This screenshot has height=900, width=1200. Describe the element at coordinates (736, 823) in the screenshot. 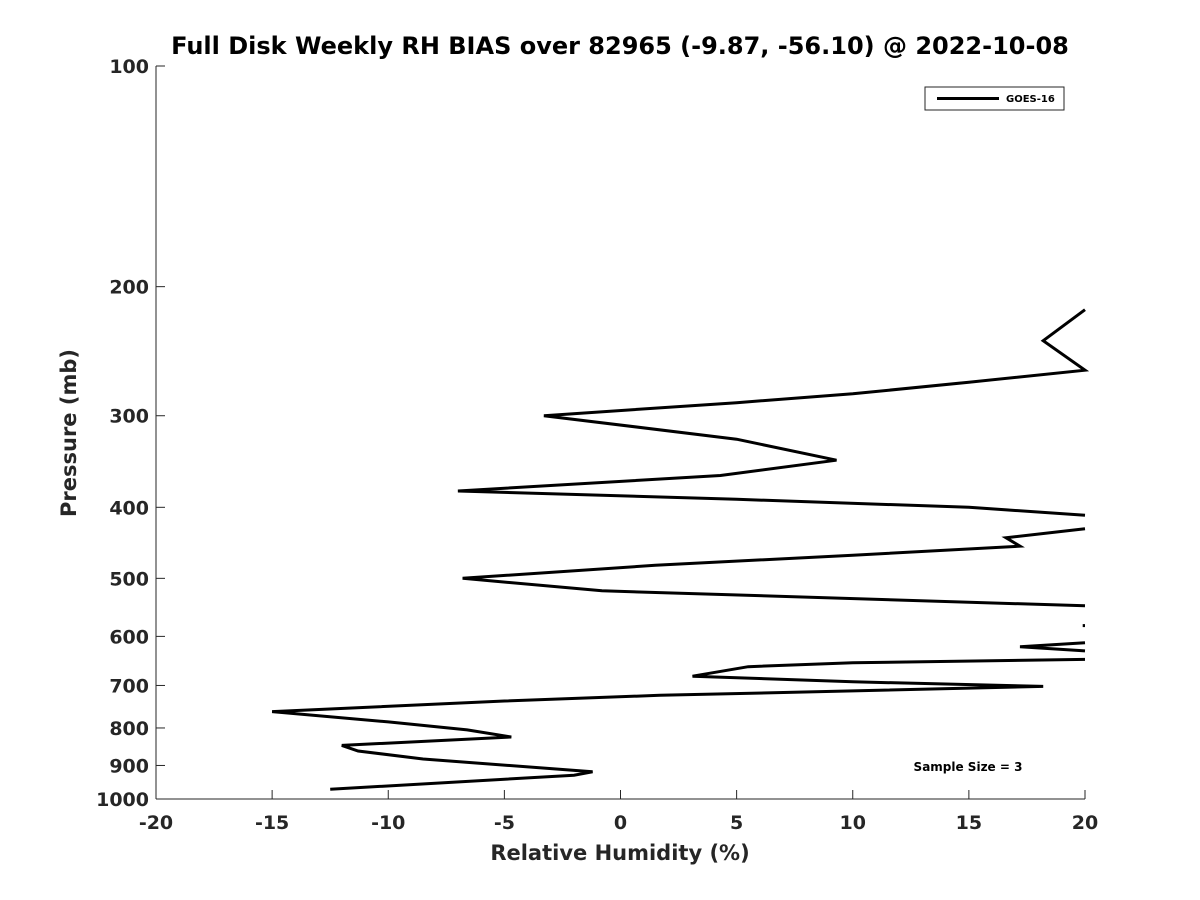

I see `x-tick-label: 5` at that location.